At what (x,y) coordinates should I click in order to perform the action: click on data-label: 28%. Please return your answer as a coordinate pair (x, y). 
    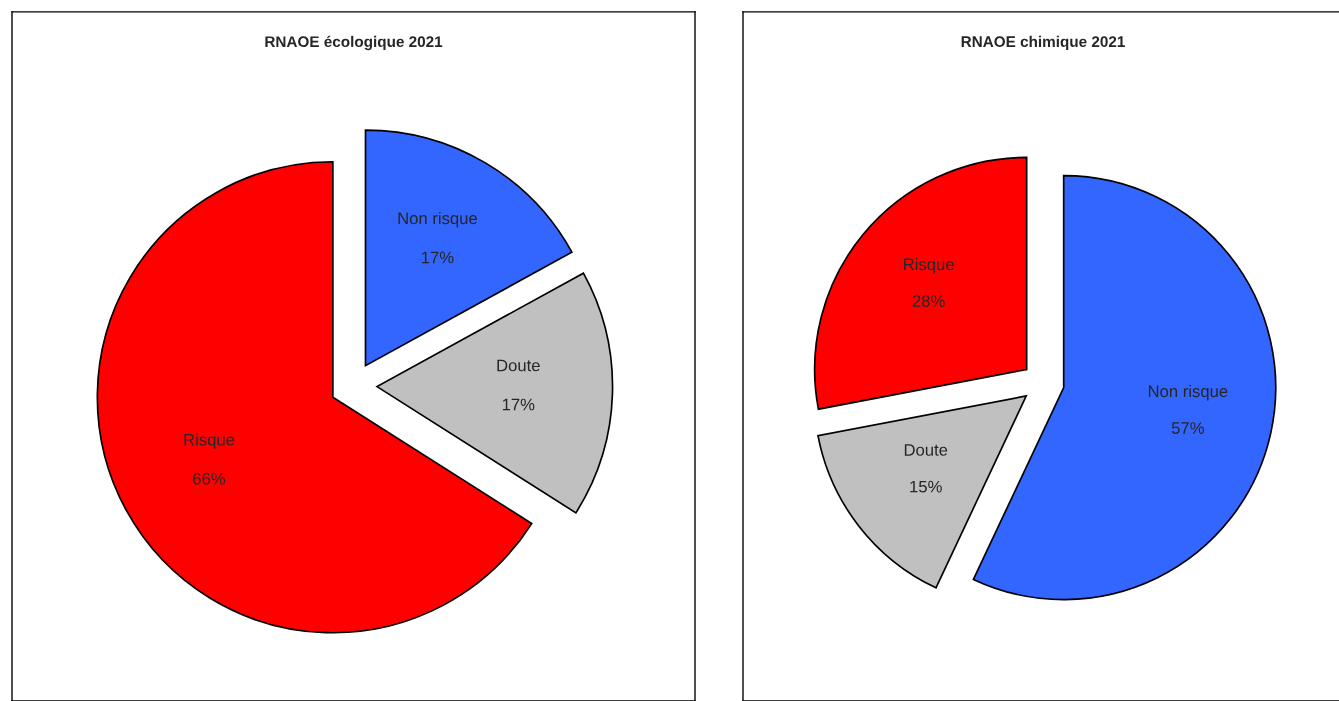
    Looking at the image, I should click on (928, 301).